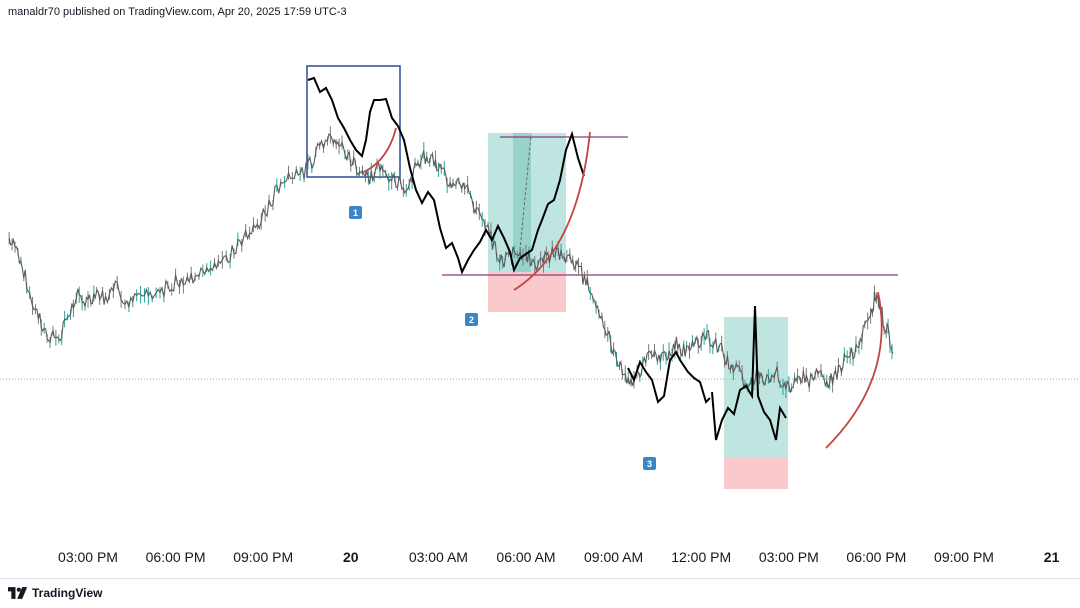 The height and width of the screenshot is (608, 1080). I want to click on pattern-box, so click(353, 121).